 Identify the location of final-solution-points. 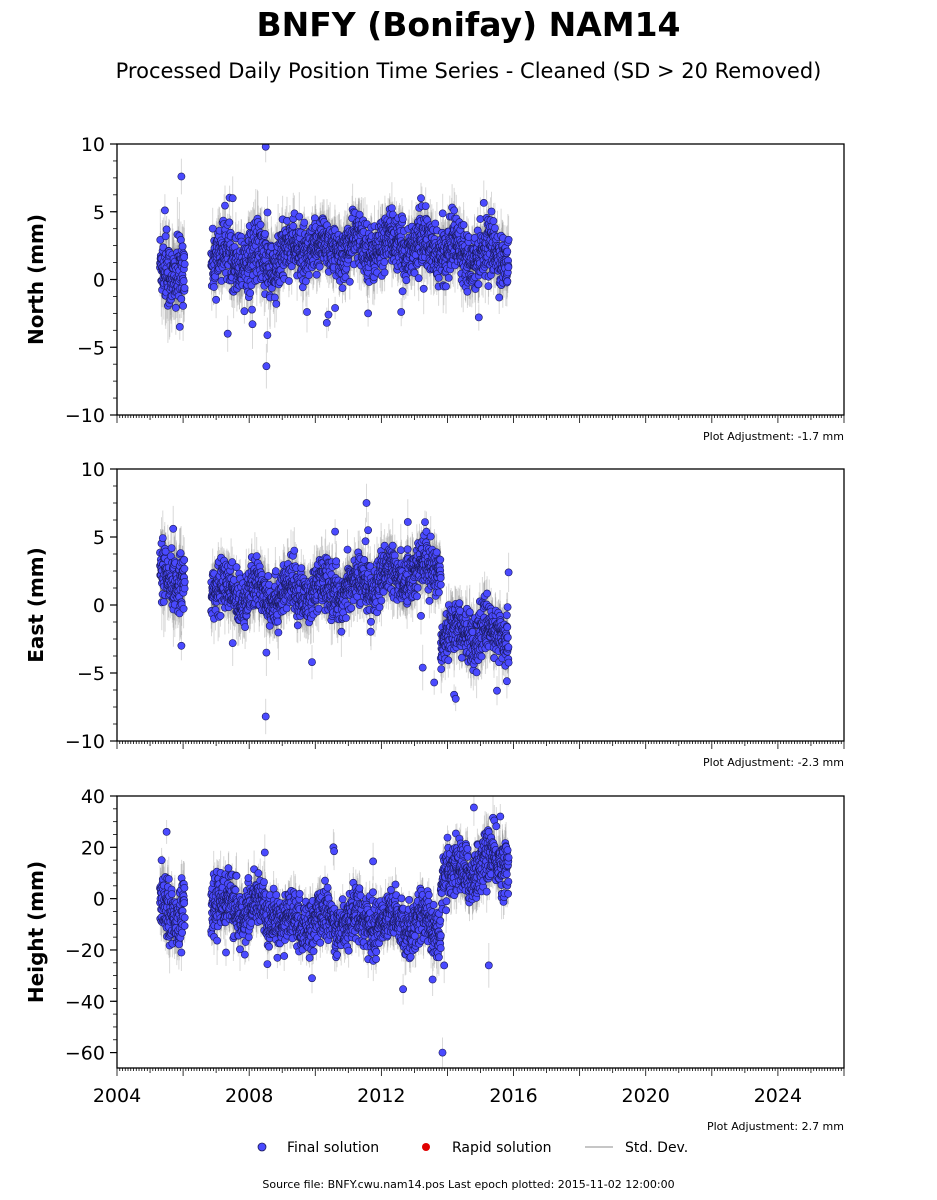
(334, 257).